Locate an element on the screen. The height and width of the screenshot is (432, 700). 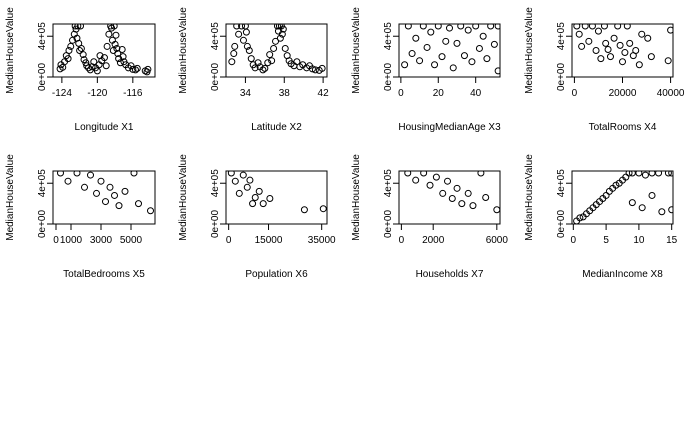
x-tick-label: 1000 is located at coordinates (71, 240).